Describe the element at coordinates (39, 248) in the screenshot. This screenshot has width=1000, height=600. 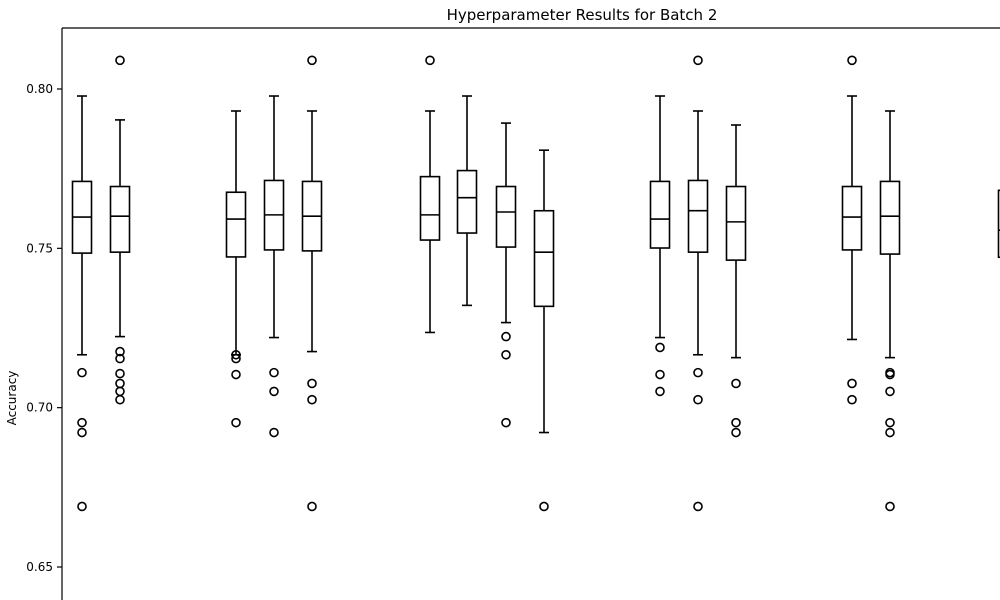
I see `y-tick-label: 0.75` at that location.